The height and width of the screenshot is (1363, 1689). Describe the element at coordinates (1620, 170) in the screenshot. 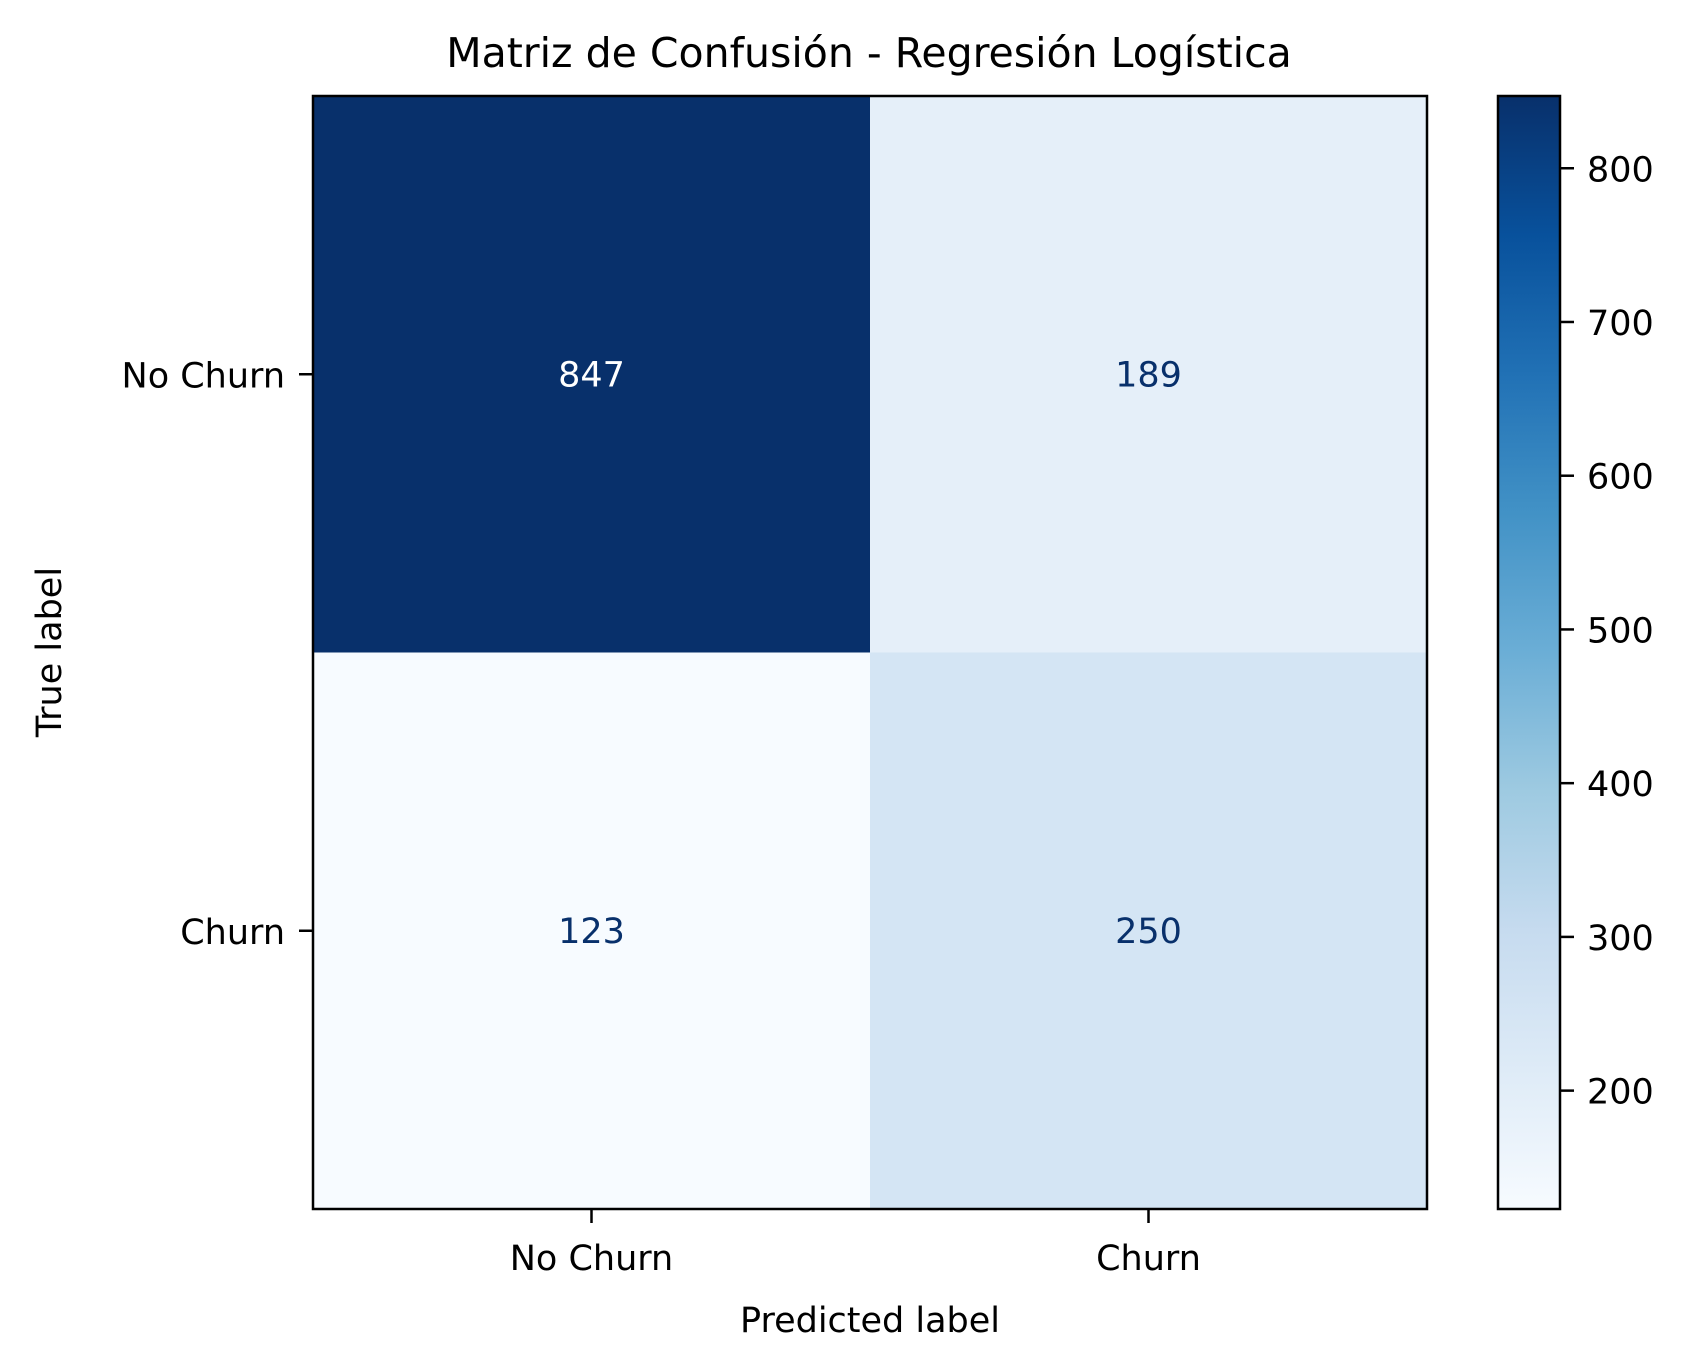

I see `colorbar-tick-label: 800` at that location.